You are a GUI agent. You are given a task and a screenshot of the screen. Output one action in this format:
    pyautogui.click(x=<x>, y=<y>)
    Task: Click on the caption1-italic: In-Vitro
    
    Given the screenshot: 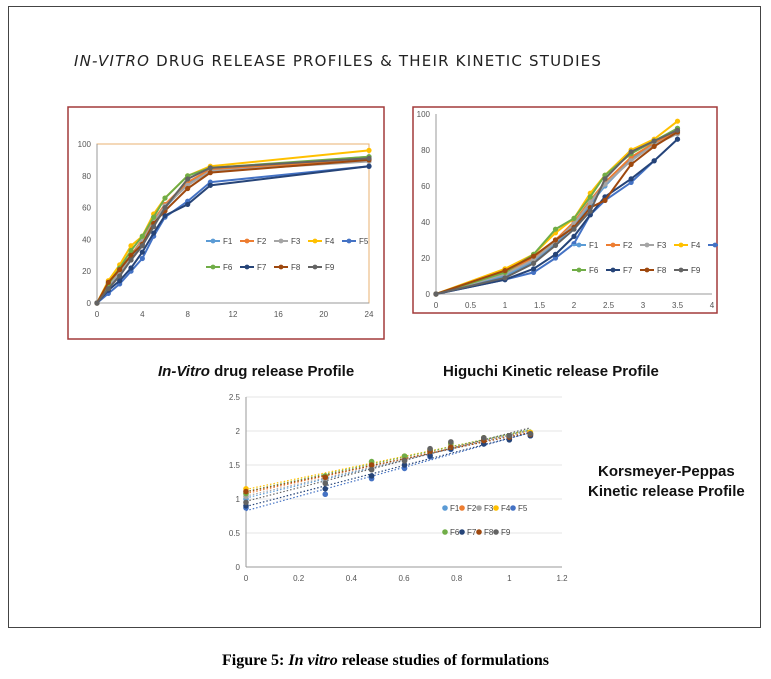 What is the action you would take?
    pyautogui.click(x=184, y=371)
    